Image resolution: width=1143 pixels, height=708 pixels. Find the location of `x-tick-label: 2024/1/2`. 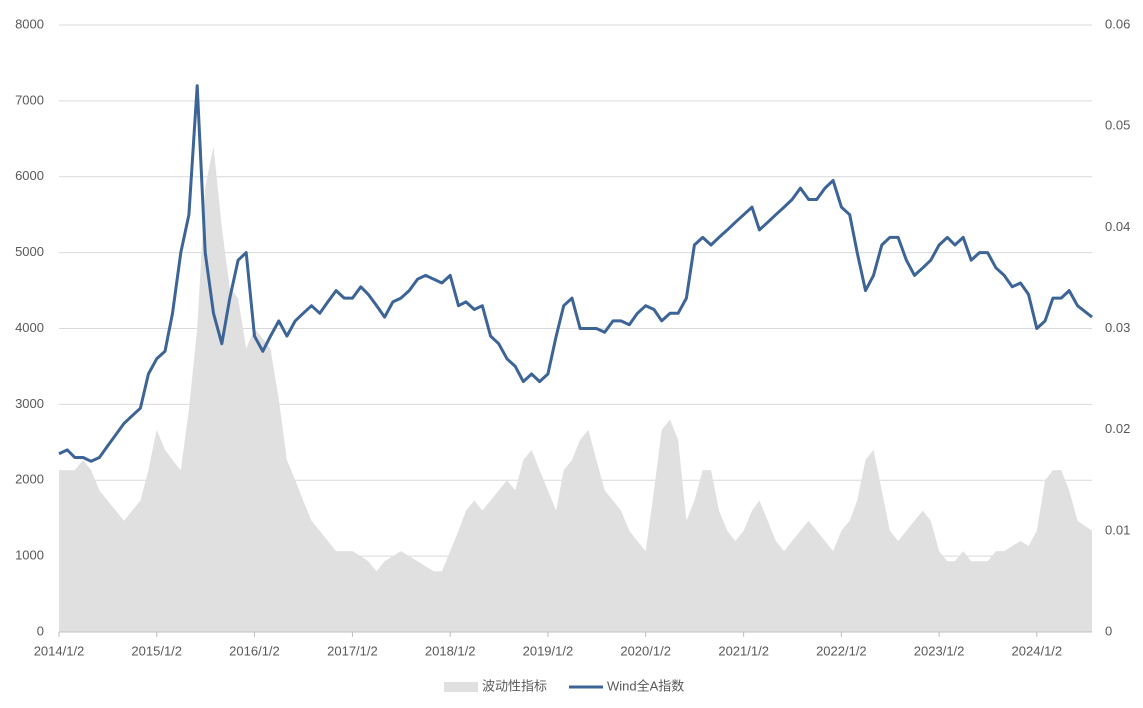

x-tick-label: 2024/1/2 is located at coordinates (1037, 650).